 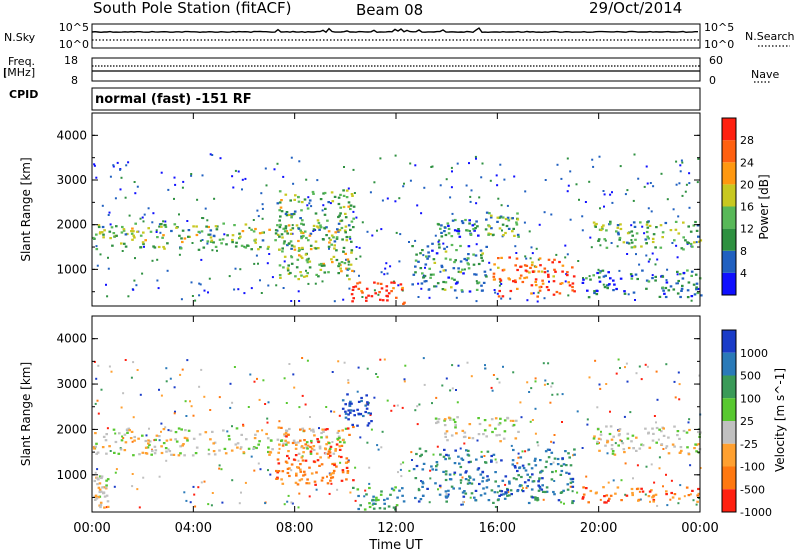 What do you see at coordinates (747, 140) in the screenshot?
I see `power-colorbar-tick: 28` at bounding box center [747, 140].